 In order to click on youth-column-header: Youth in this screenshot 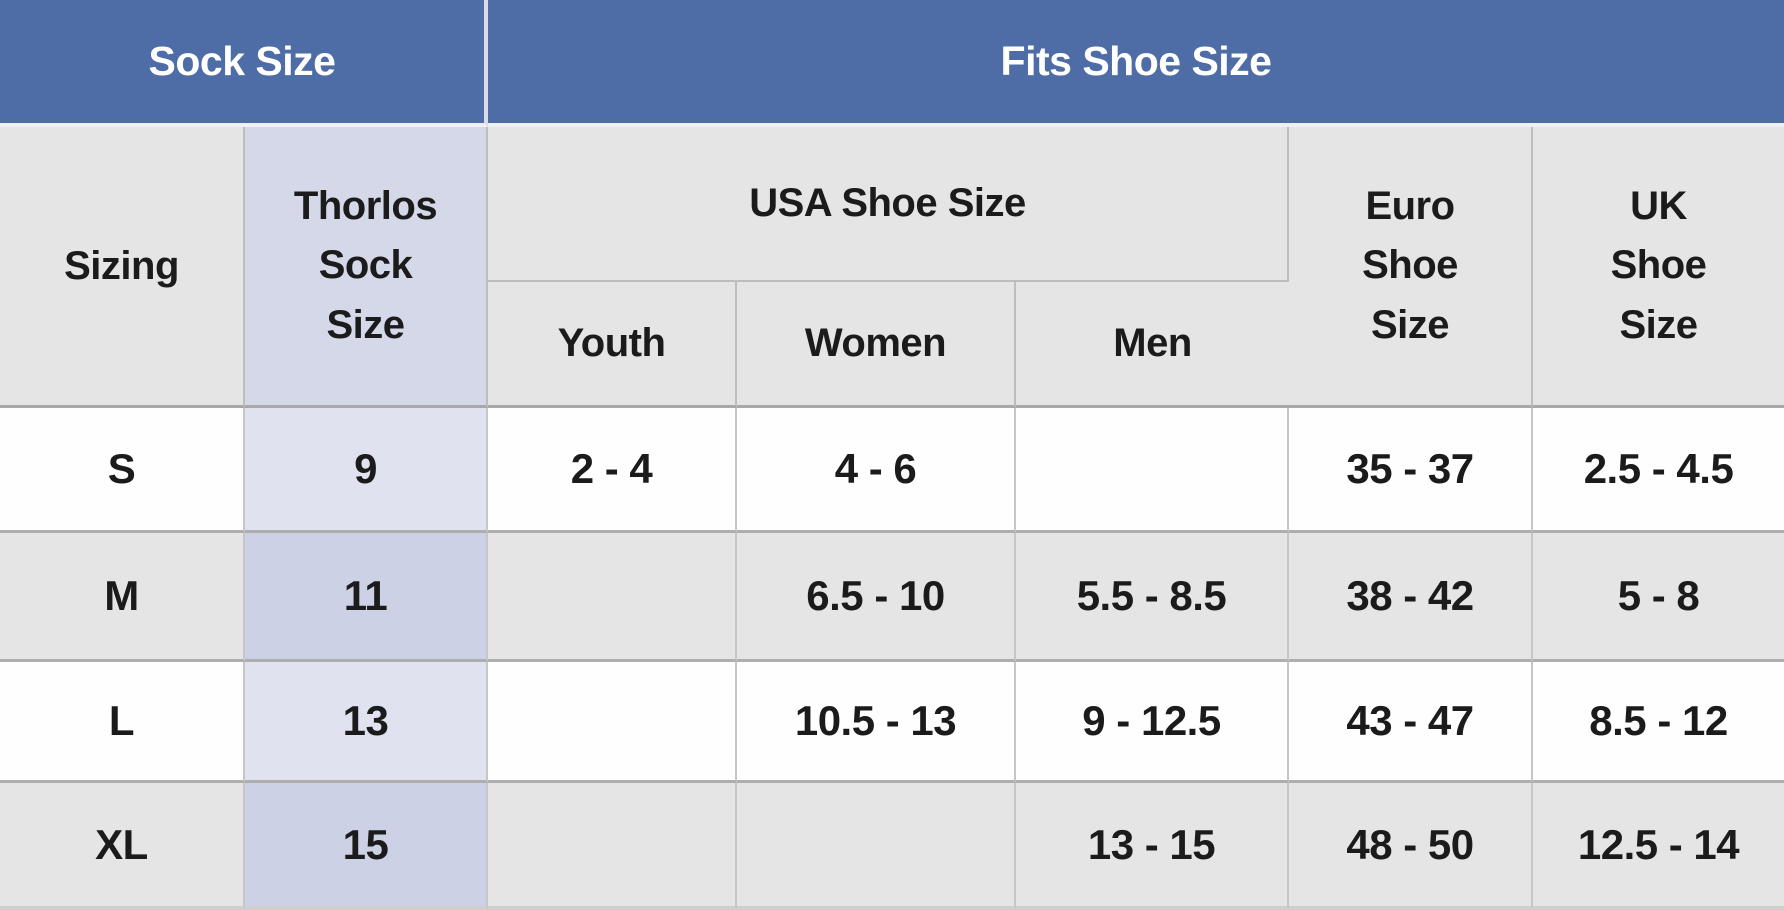, I will do `click(612, 345)`.